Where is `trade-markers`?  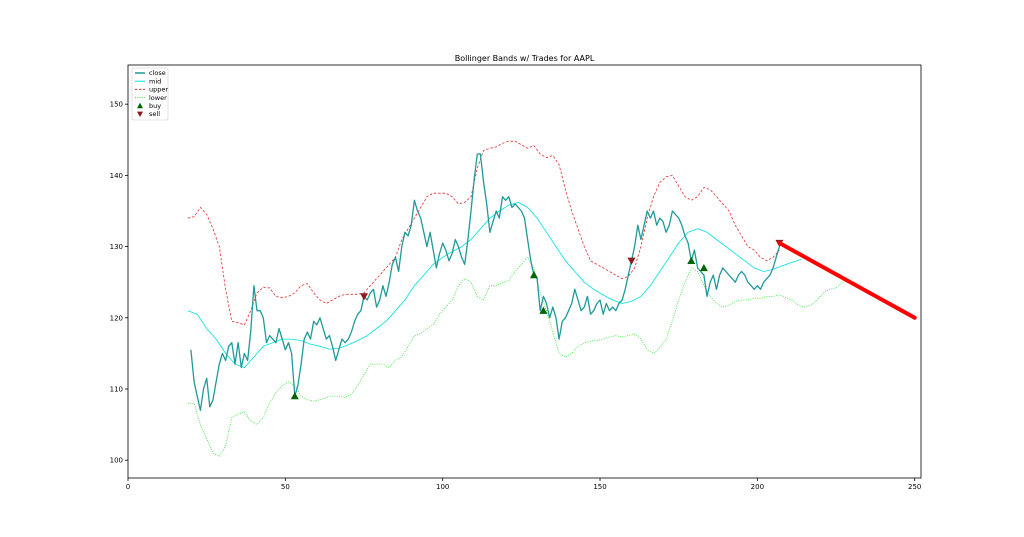 trade-markers is located at coordinates (537, 319).